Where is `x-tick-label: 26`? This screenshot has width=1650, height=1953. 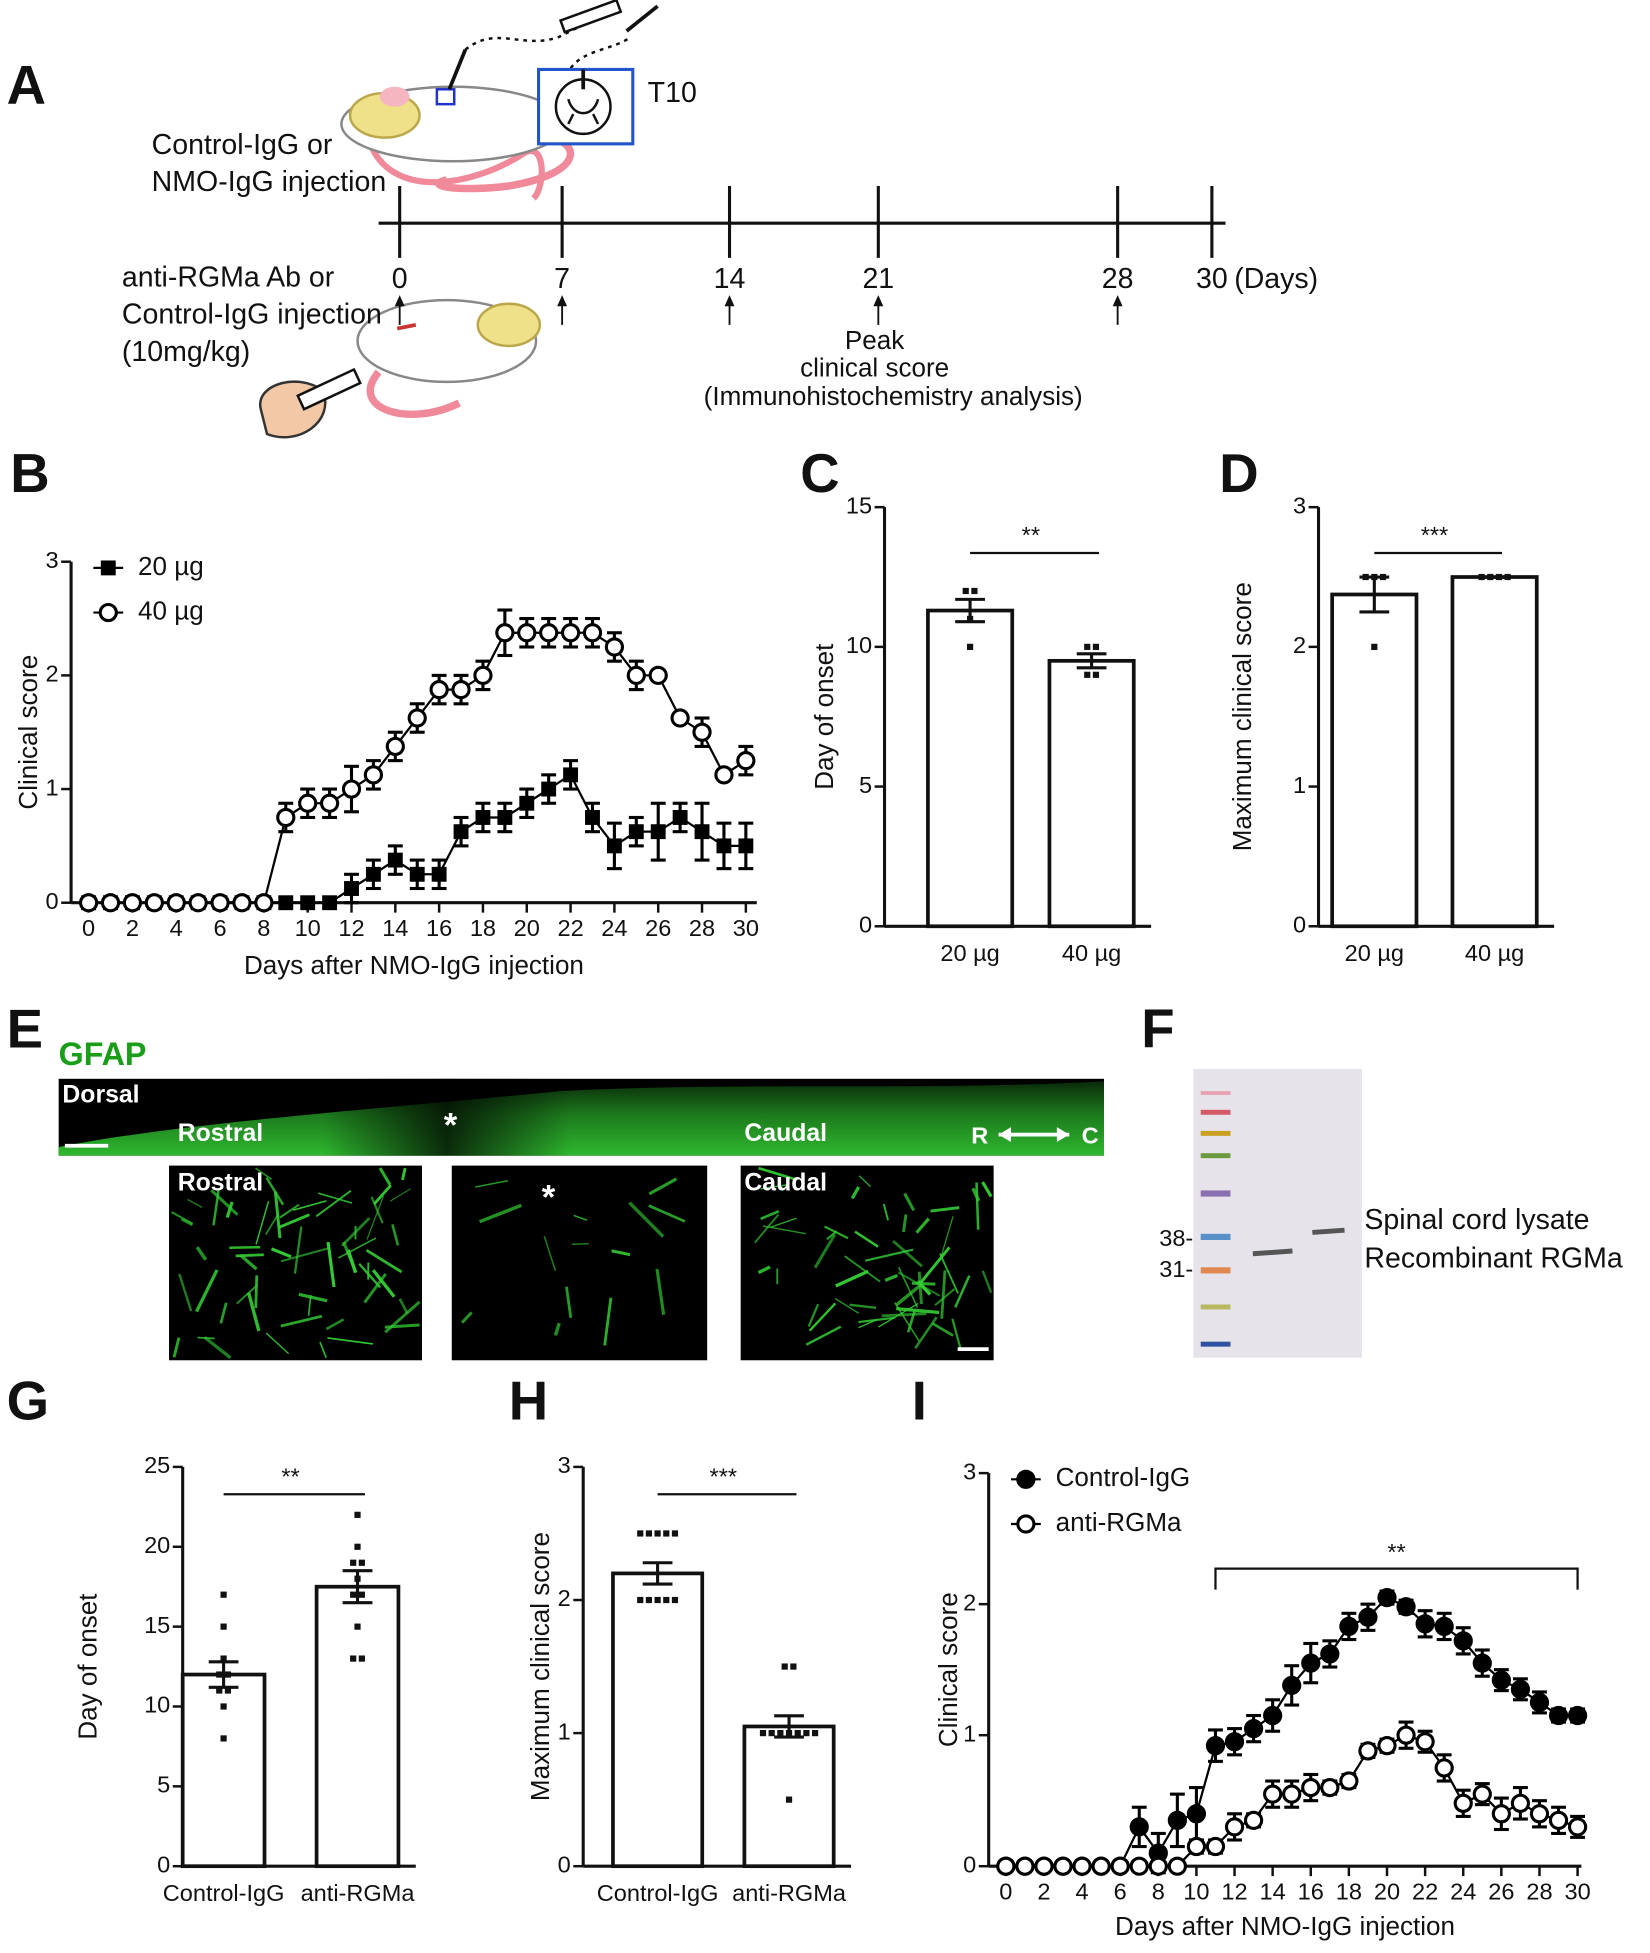
x-tick-label: 26 is located at coordinates (658, 928).